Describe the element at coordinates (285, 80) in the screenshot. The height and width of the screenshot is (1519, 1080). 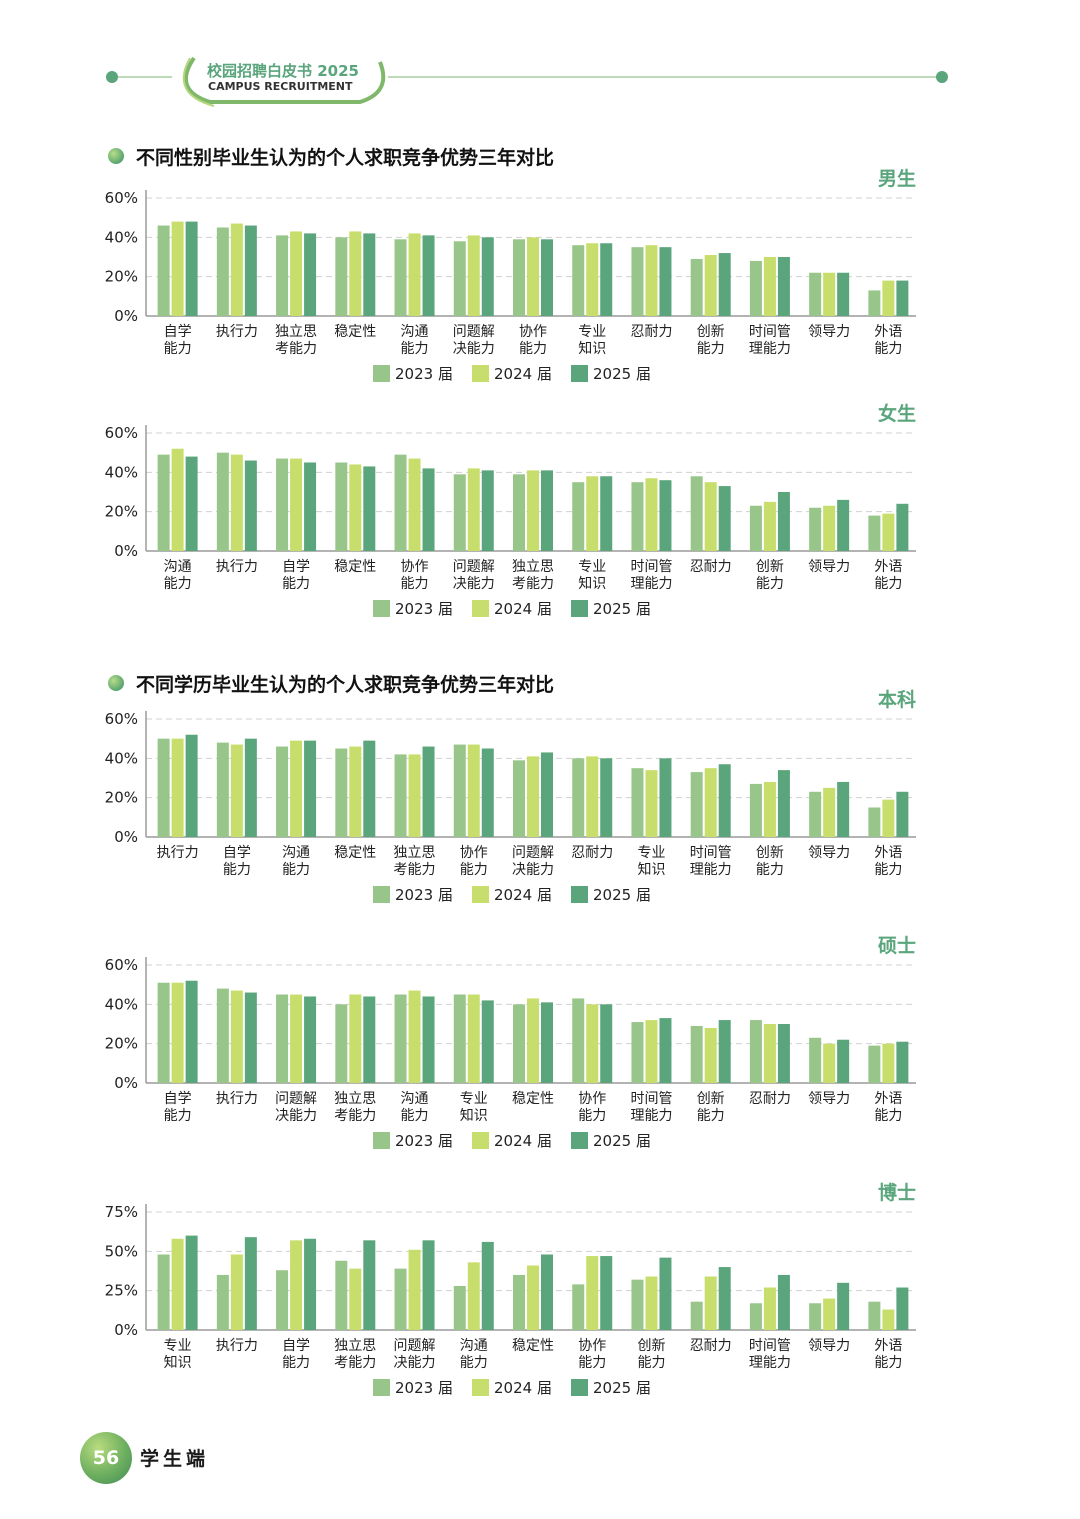
I see `header-arc-icon` at that location.